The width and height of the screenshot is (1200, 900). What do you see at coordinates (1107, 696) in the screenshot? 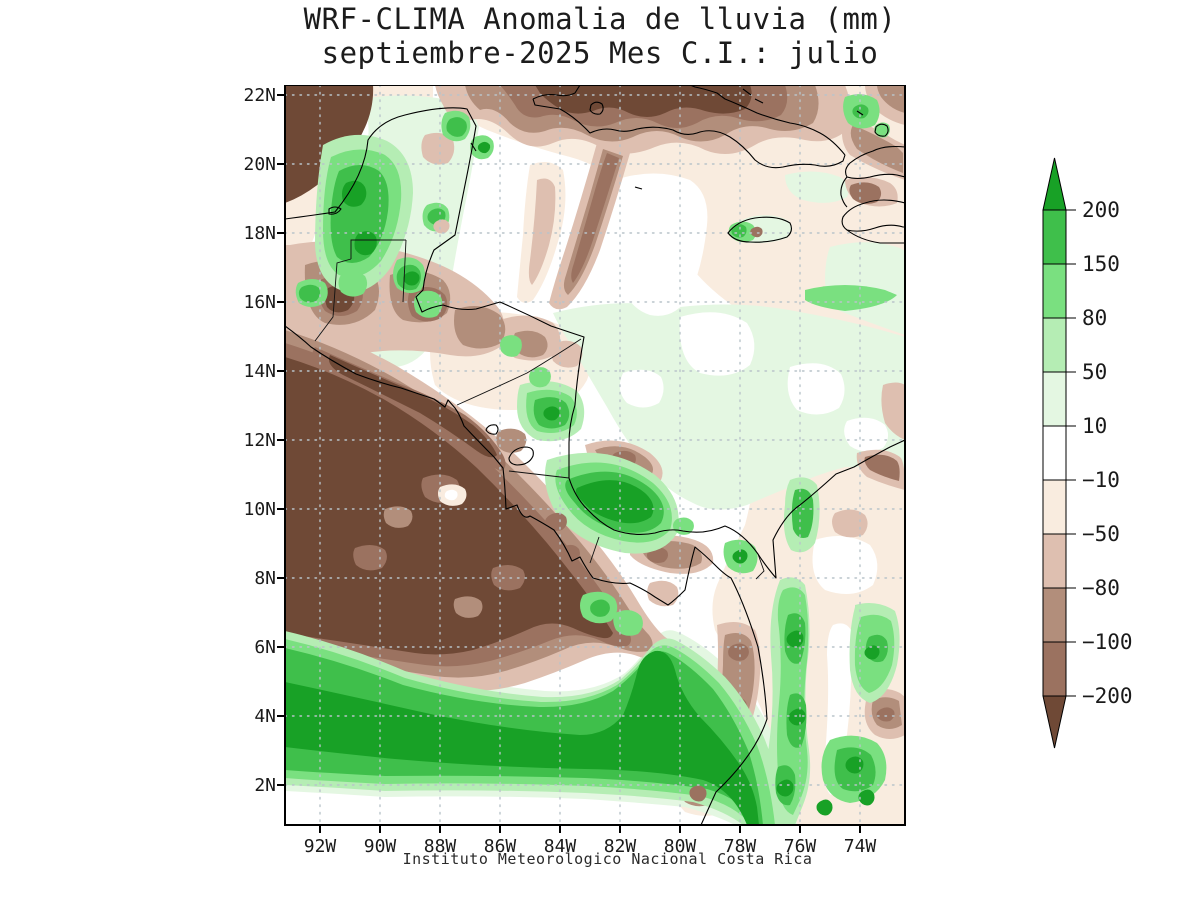
I see `colorbar-label: −200` at bounding box center [1107, 696].